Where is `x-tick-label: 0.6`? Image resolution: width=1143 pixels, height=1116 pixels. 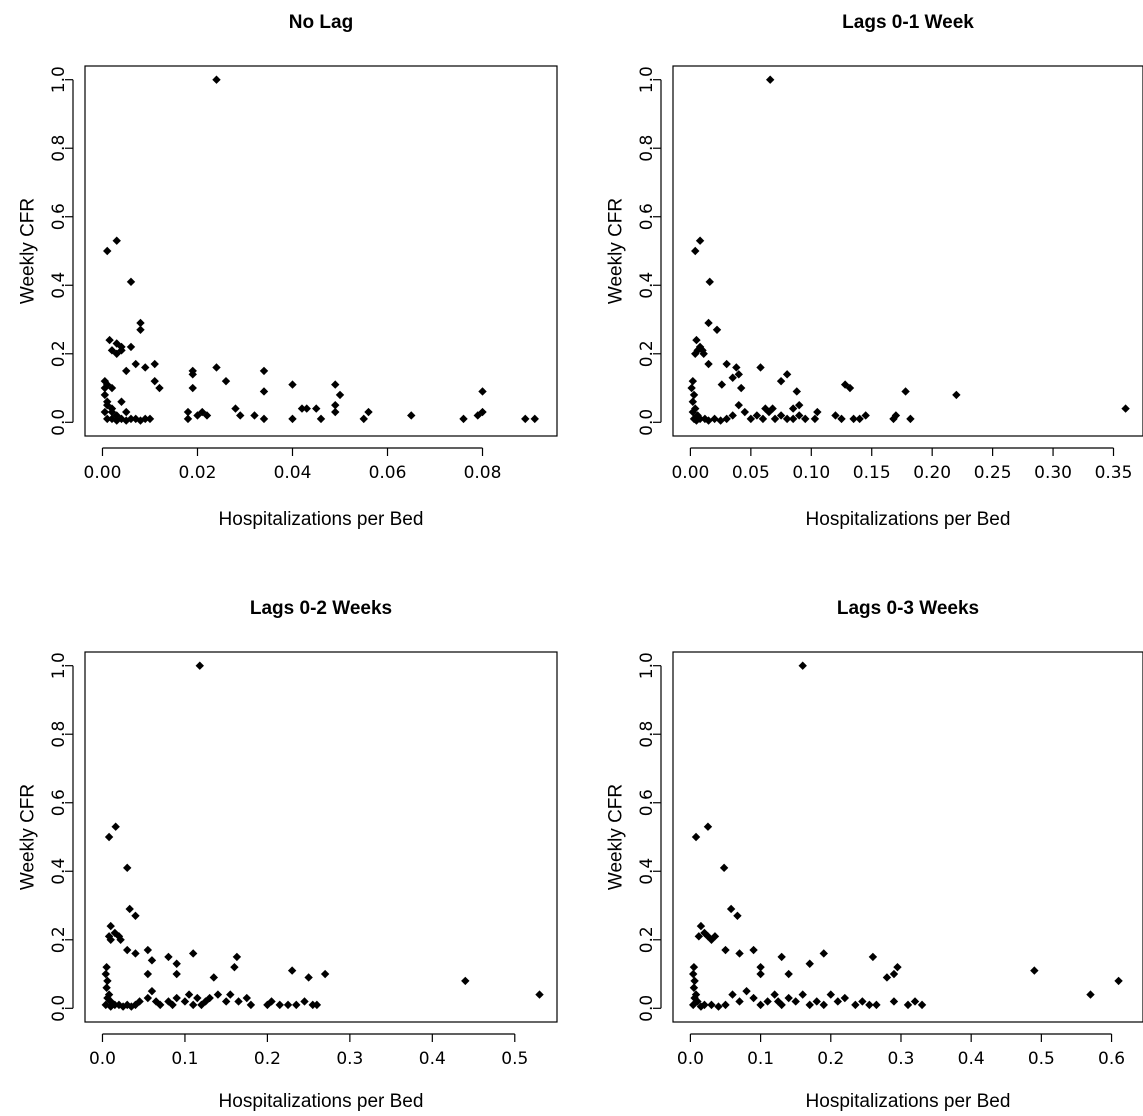 x-tick-label: 0.6 is located at coordinates (1111, 1059).